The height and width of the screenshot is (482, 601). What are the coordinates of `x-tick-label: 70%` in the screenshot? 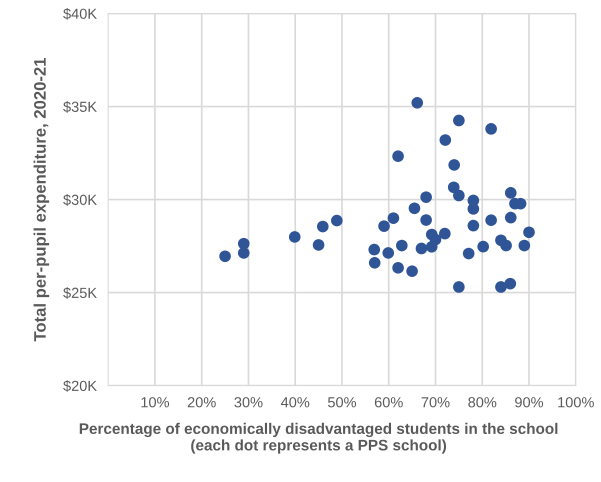 It's located at (436, 402).